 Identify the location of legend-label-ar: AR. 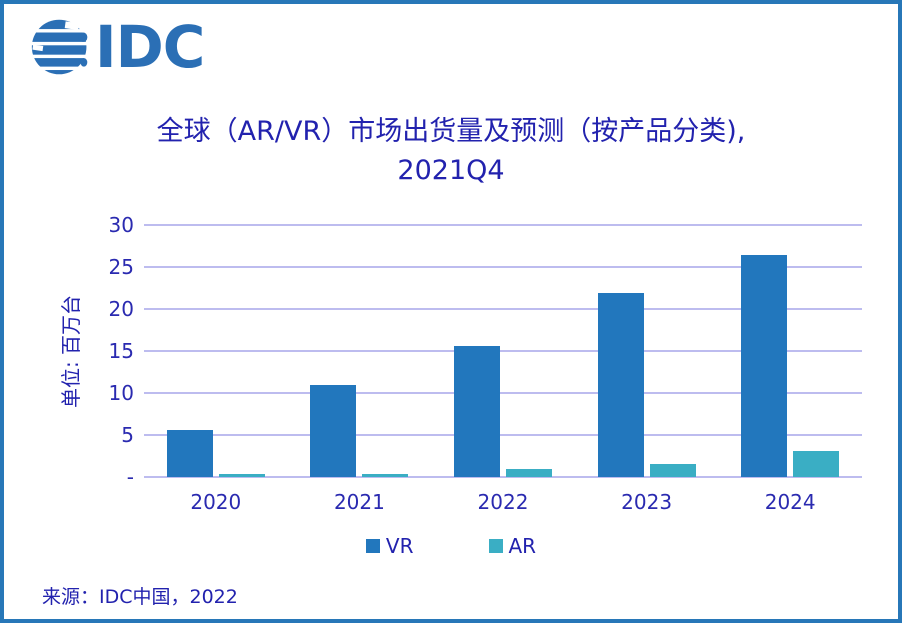
(522, 546).